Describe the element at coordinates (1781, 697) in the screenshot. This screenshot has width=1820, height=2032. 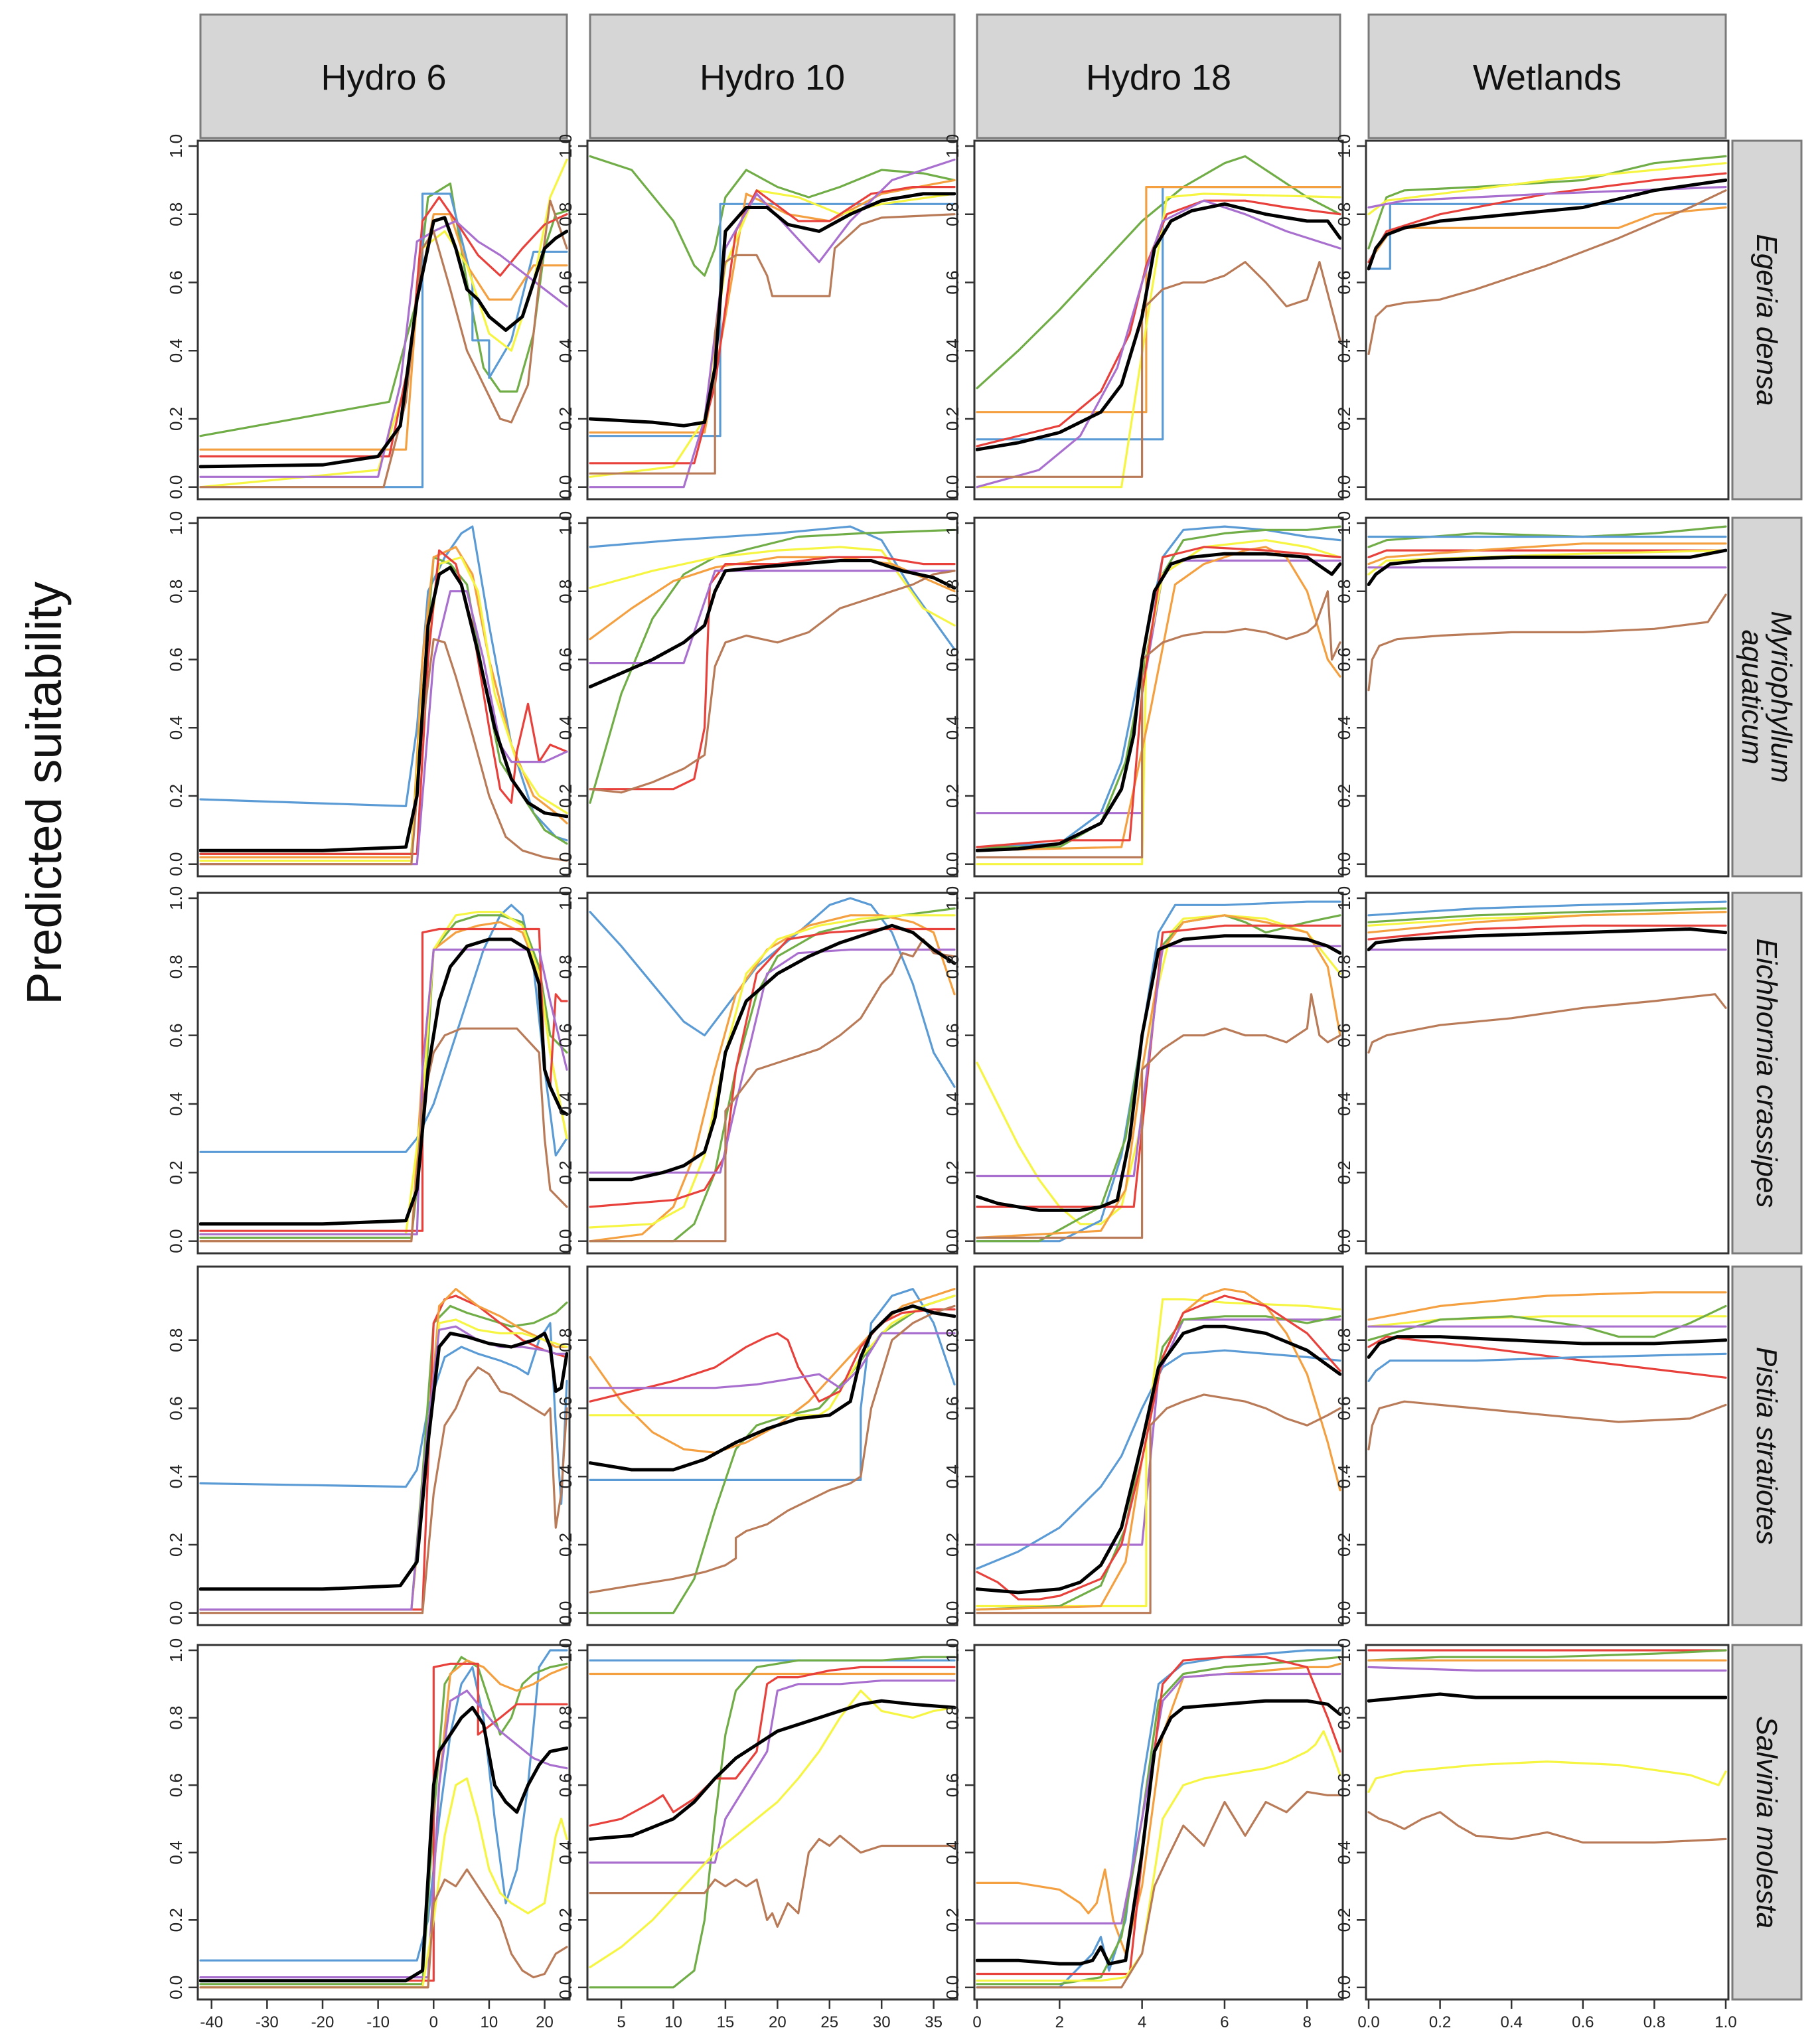
I see `row-label-line: Myriophyllum` at that location.